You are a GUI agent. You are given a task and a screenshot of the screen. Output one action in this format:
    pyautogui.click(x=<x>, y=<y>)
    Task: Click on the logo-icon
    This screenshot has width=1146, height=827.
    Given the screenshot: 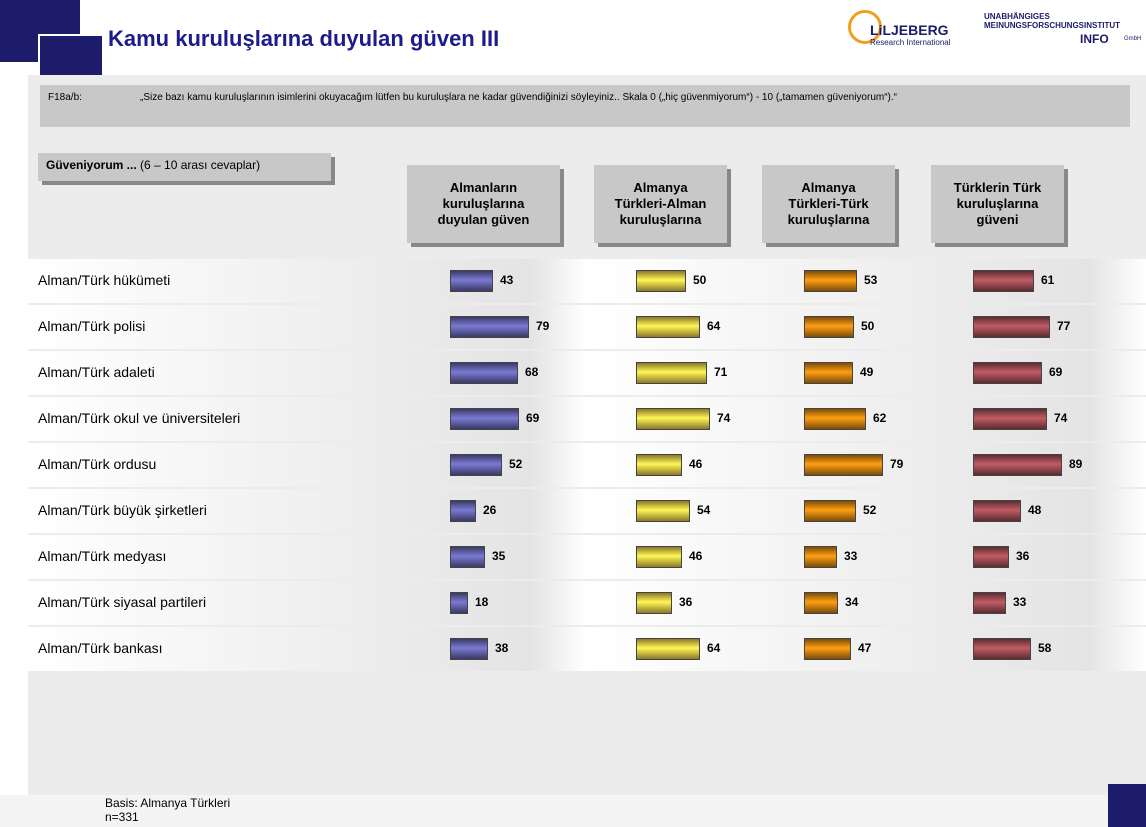 What is the action you would take?
    pyautogui.click(x=865, y=27)
    